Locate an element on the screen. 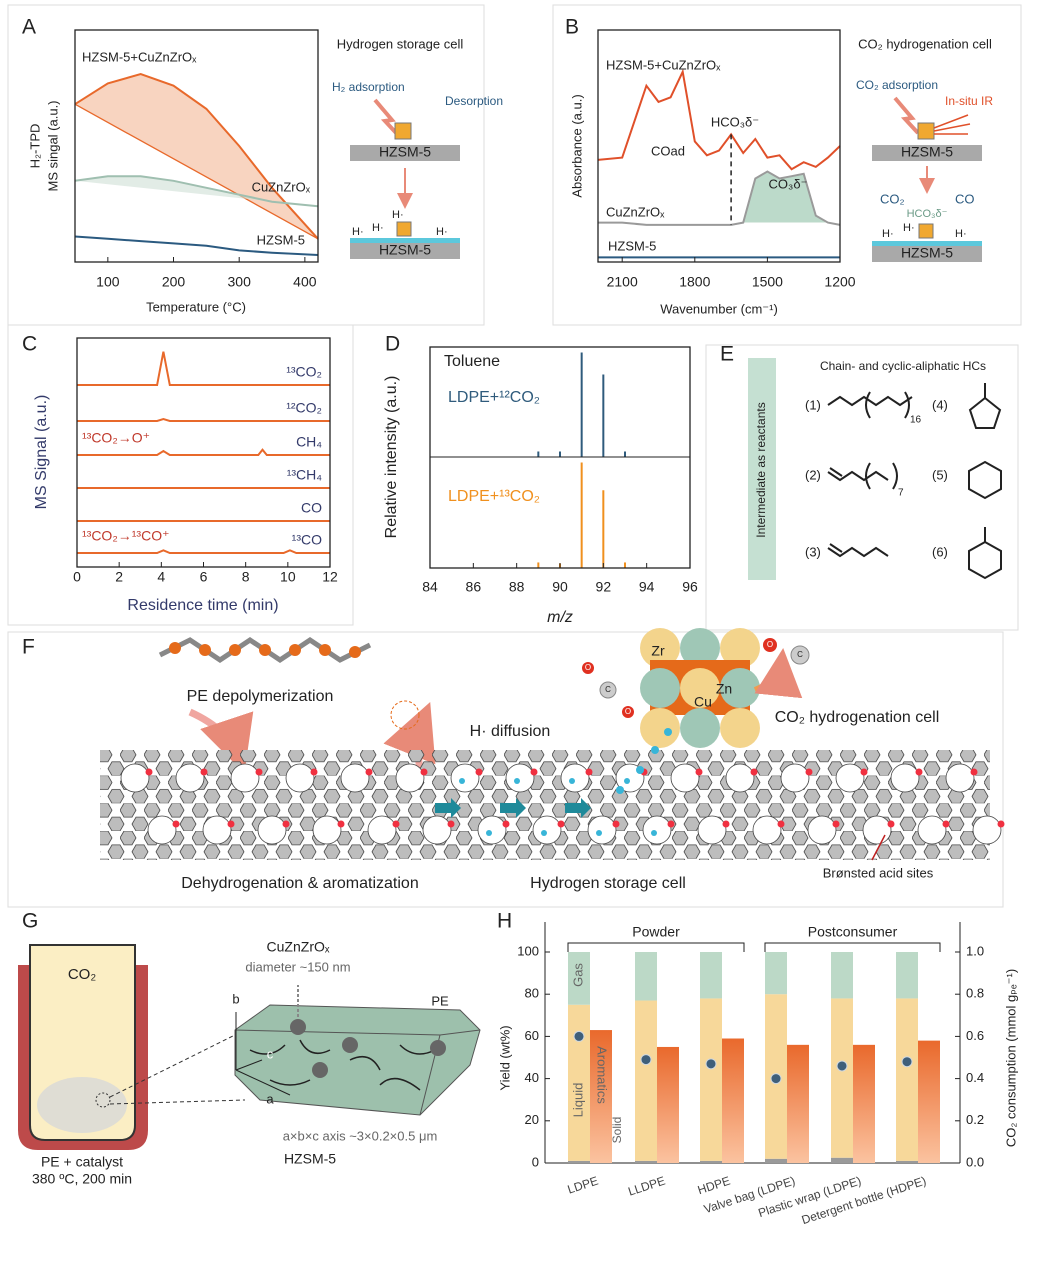 This screenshot has width=1055, height=1265. panel-label: A is located at coordinates (29, 27).